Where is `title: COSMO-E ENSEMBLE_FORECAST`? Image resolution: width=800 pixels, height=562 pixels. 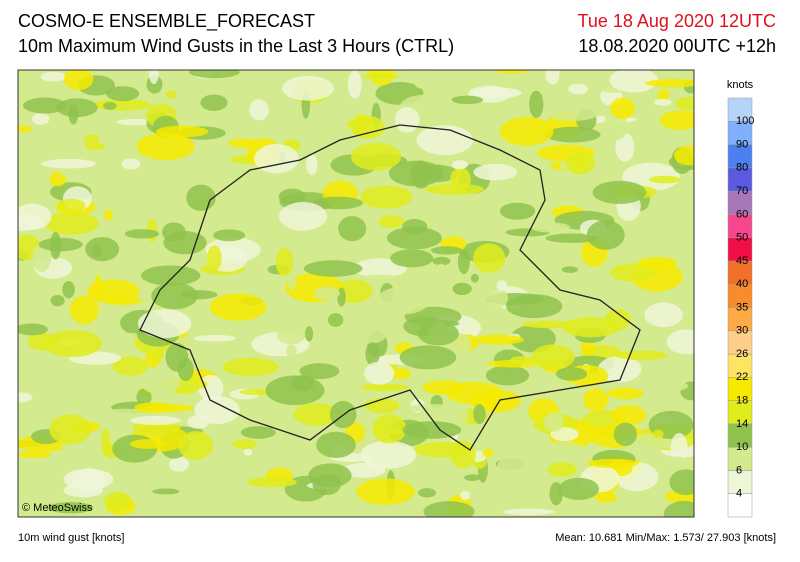 title: COSMO-E ENSEMBLE_FORECAST is located at coordinates (166, 21).